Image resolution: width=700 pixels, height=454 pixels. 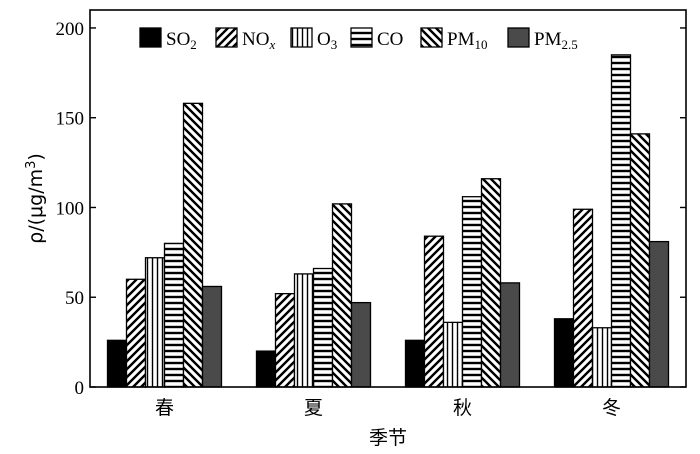 What do you see at coordinates (70, 208) in the screenshot?
I see `y-tick-label: 100` at bounding box center [70, 208].